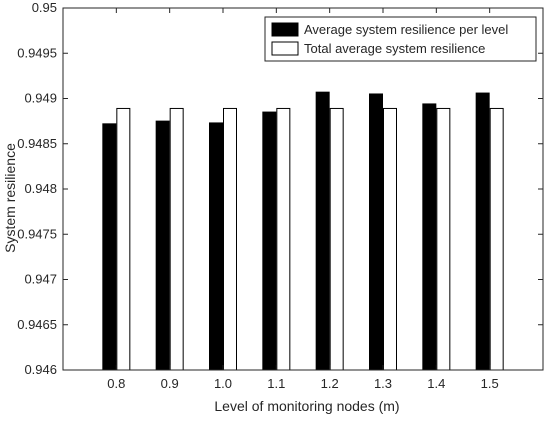  I want to click on bar-series-1-0.8, so click(109, 247).